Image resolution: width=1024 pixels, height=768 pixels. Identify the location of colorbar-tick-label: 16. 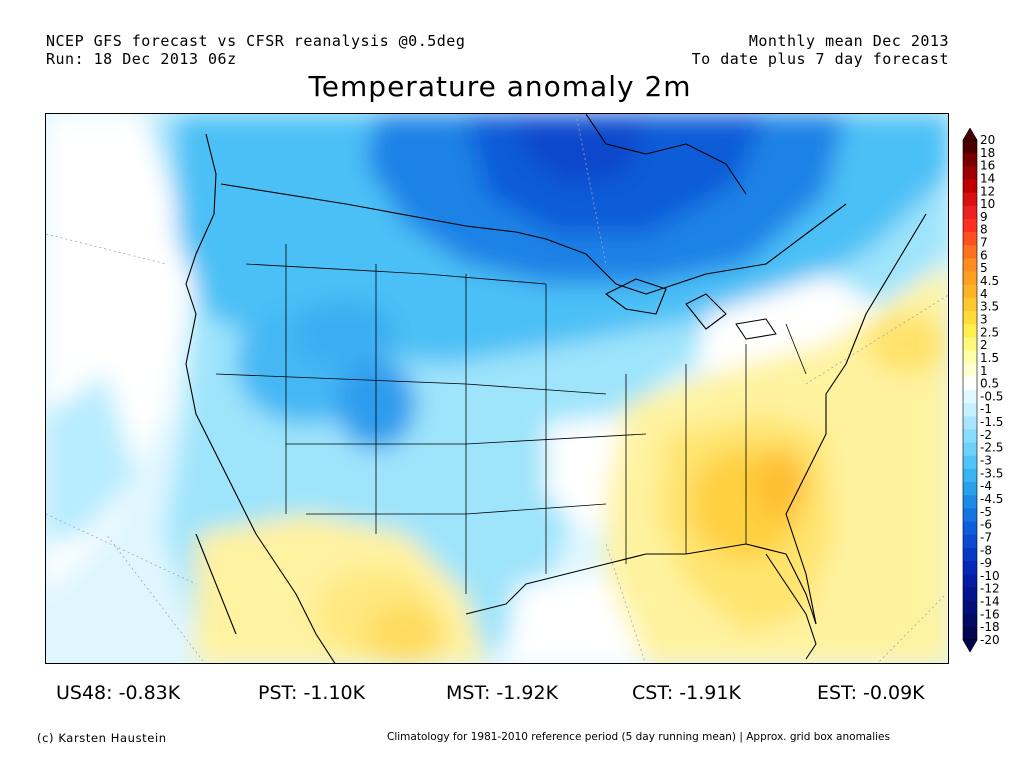
(987, 166).